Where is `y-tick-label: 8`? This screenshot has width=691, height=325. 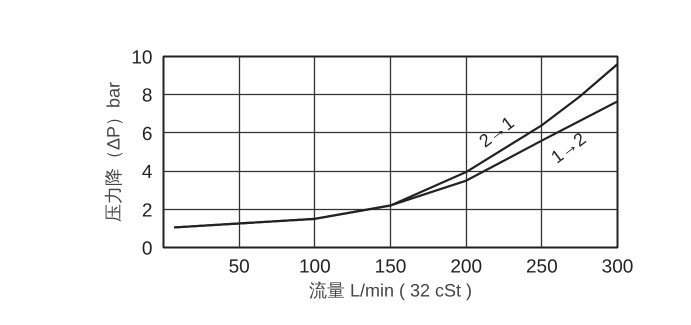
y-tick-label: 8 is located at coordinates (147, 96).